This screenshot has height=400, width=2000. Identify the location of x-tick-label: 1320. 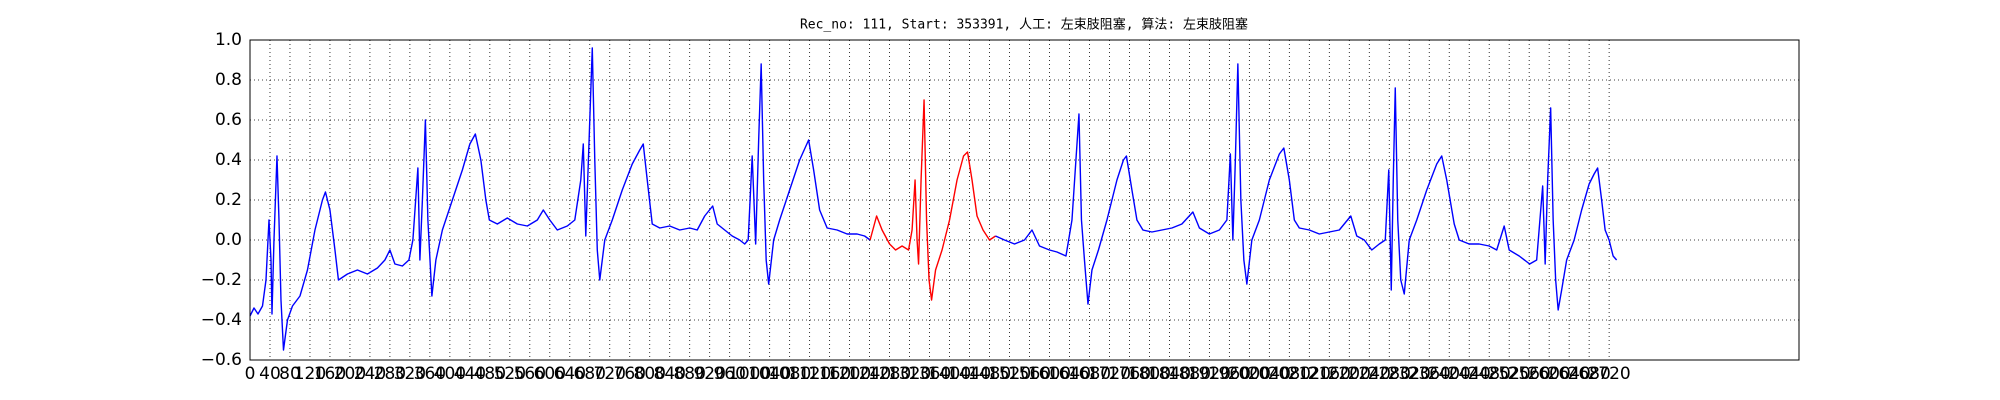
(909, 374).